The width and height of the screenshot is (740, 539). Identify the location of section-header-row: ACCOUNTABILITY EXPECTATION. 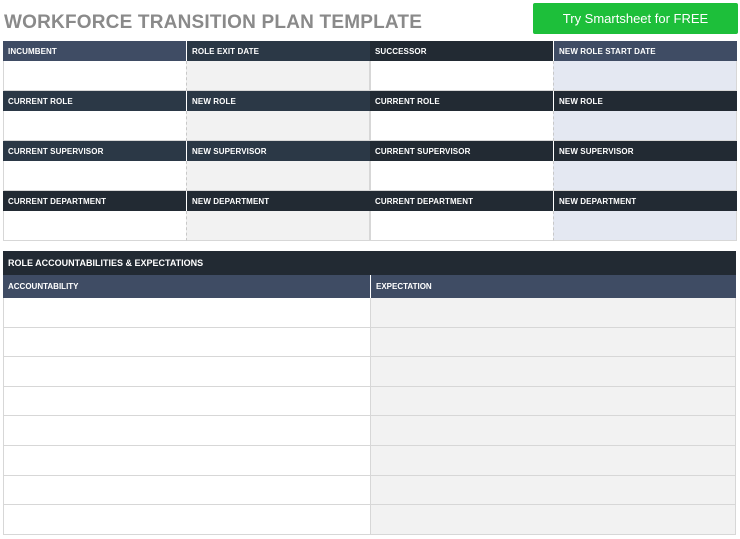
(369, 286).